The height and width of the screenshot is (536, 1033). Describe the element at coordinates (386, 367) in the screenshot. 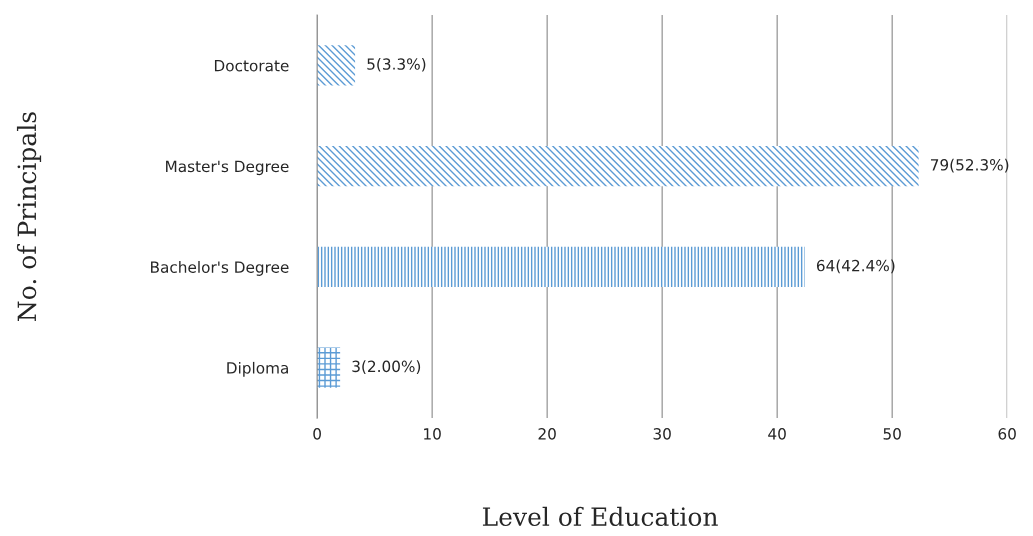

I see `data-label: 3(2.00%)` at that location.